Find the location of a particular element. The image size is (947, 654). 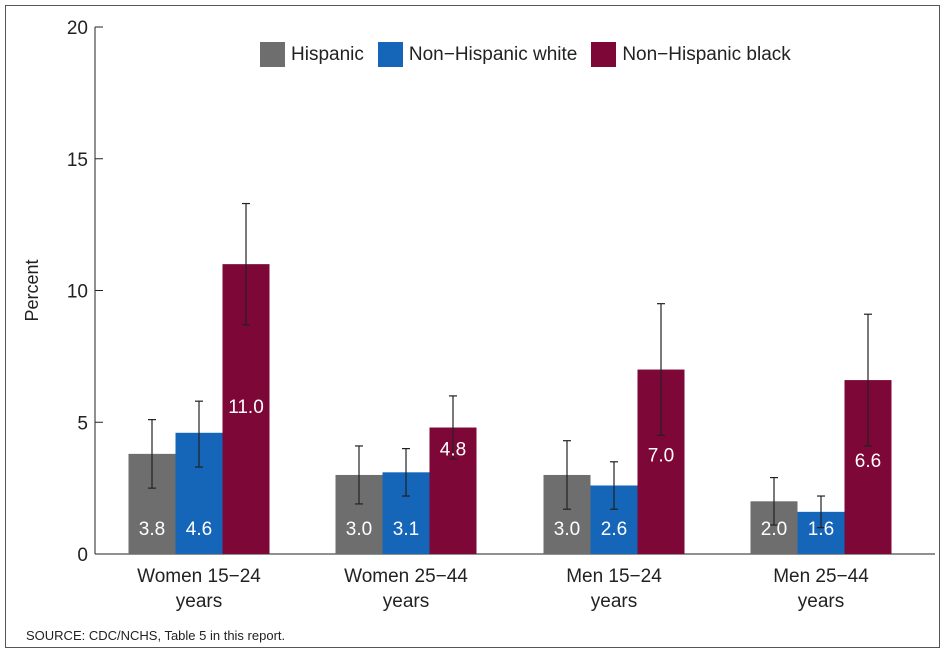

y-tick-label: 15 is located at coordinates (77, 160).